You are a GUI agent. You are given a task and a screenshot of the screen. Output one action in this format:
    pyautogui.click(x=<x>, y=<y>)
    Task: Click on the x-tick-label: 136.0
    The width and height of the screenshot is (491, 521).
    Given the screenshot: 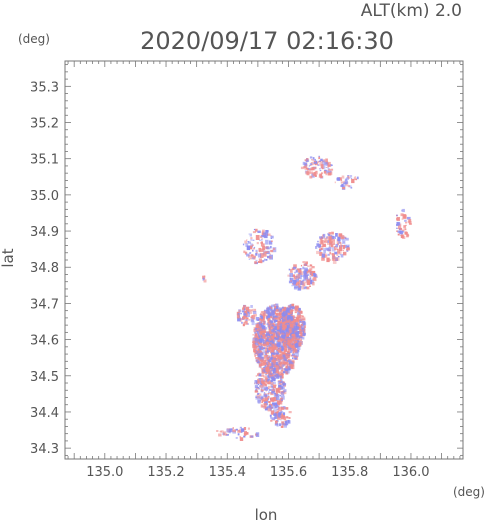 What is the action you would take?
    pyautogui.click(x=410, y=472)
    